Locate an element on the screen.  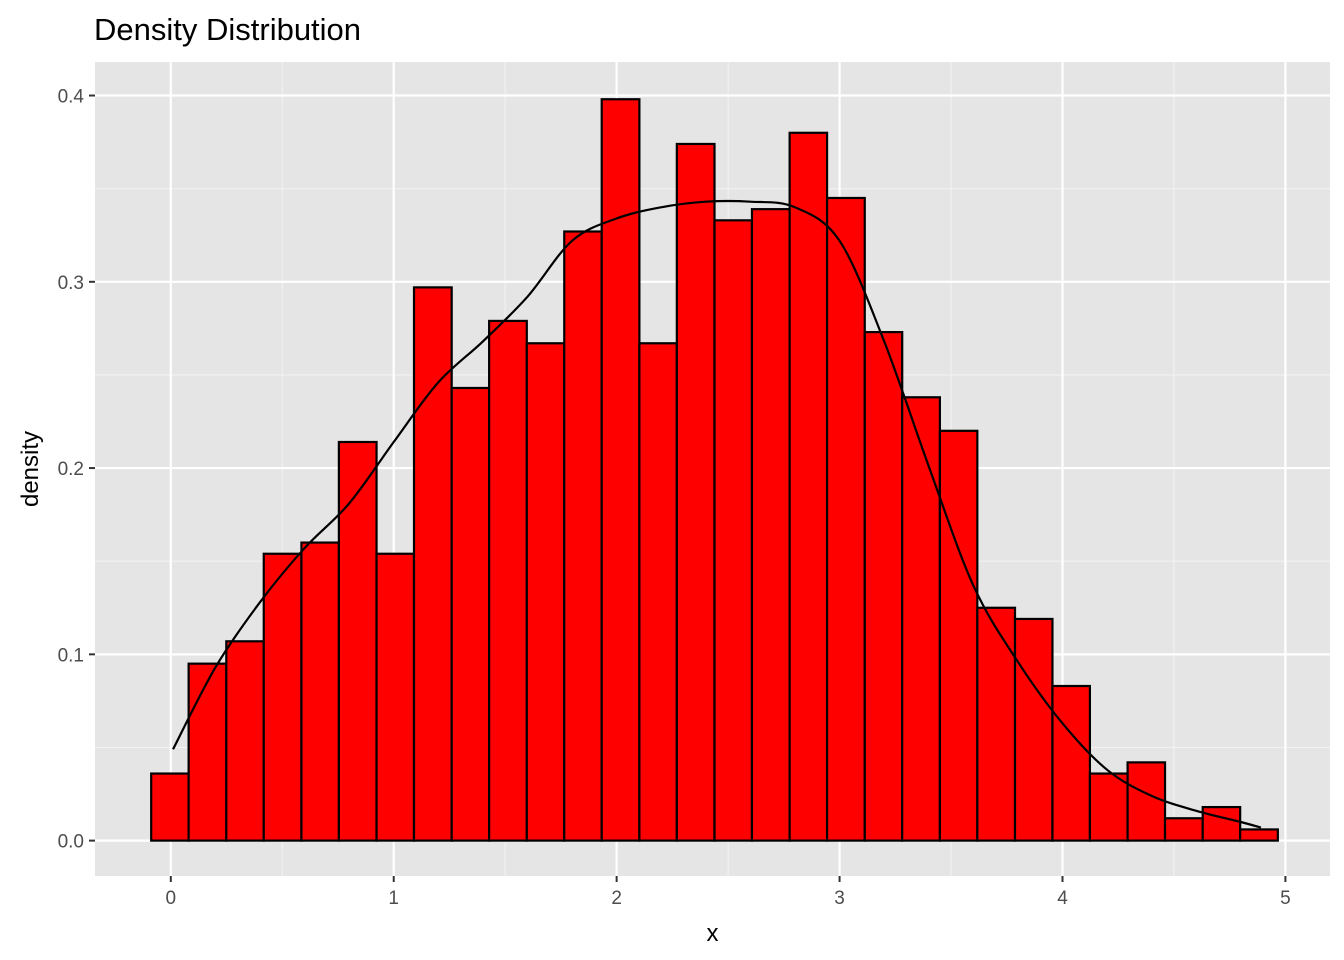
y-tick-label: 0.2 is located at coordinates (71, 469).